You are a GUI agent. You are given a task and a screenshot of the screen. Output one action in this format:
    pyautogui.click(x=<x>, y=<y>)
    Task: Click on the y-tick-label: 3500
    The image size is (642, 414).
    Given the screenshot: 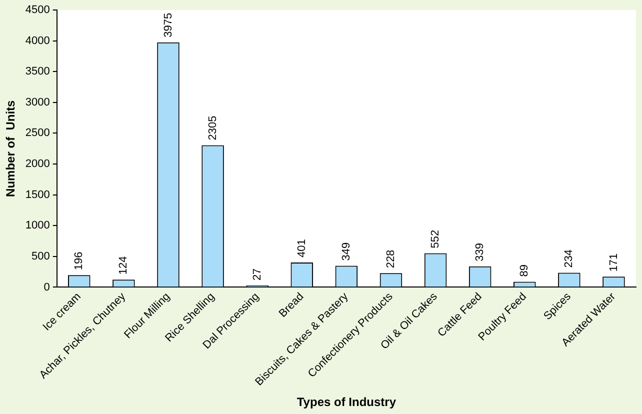 What is the action you would take?
    pyautogui.click(x=37, y=72)
    